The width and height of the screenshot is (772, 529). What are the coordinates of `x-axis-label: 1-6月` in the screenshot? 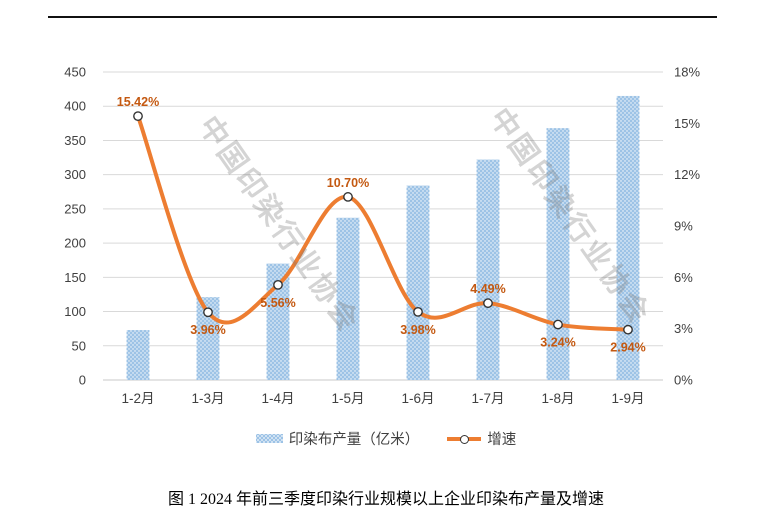 It's located at (417, 398).